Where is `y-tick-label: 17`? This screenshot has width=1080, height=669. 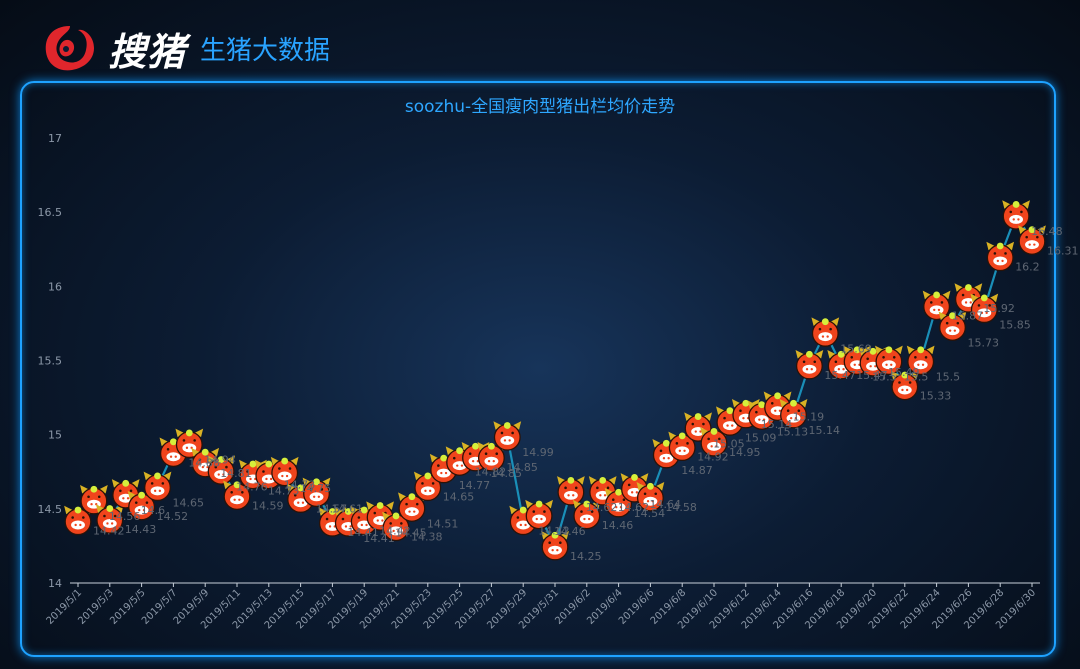
y-tick-label: 17 is located at coordinates (55, 138).